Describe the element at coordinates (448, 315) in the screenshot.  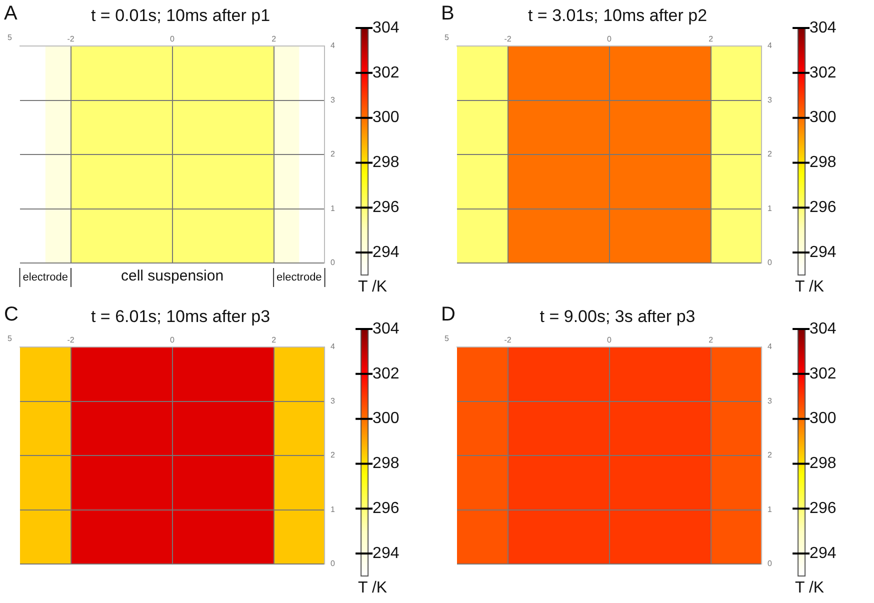
I see `text: D` at that location.